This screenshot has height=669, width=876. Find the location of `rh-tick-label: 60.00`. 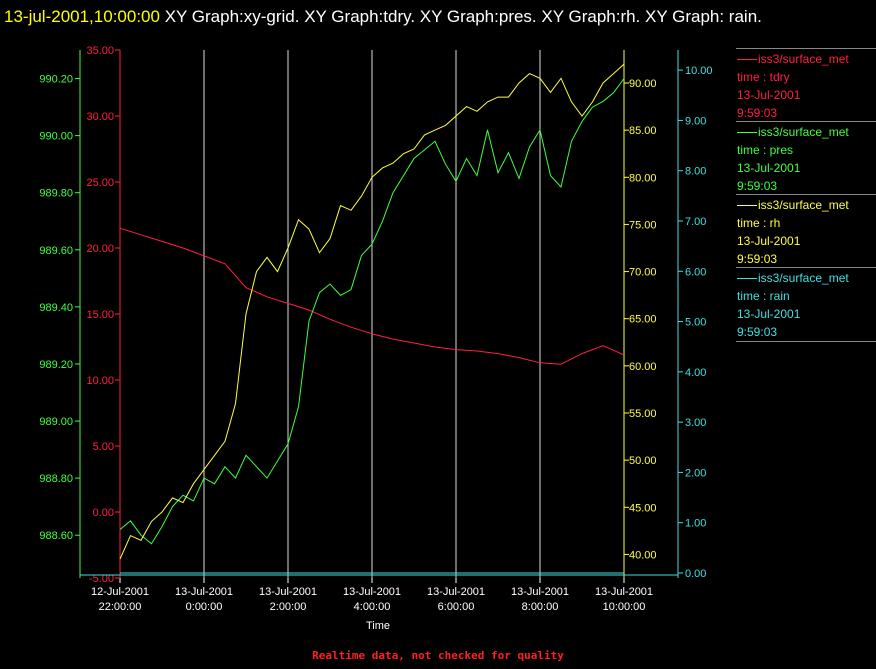

rh-tick-label: 60.00 is located at coordinates (643, 367).